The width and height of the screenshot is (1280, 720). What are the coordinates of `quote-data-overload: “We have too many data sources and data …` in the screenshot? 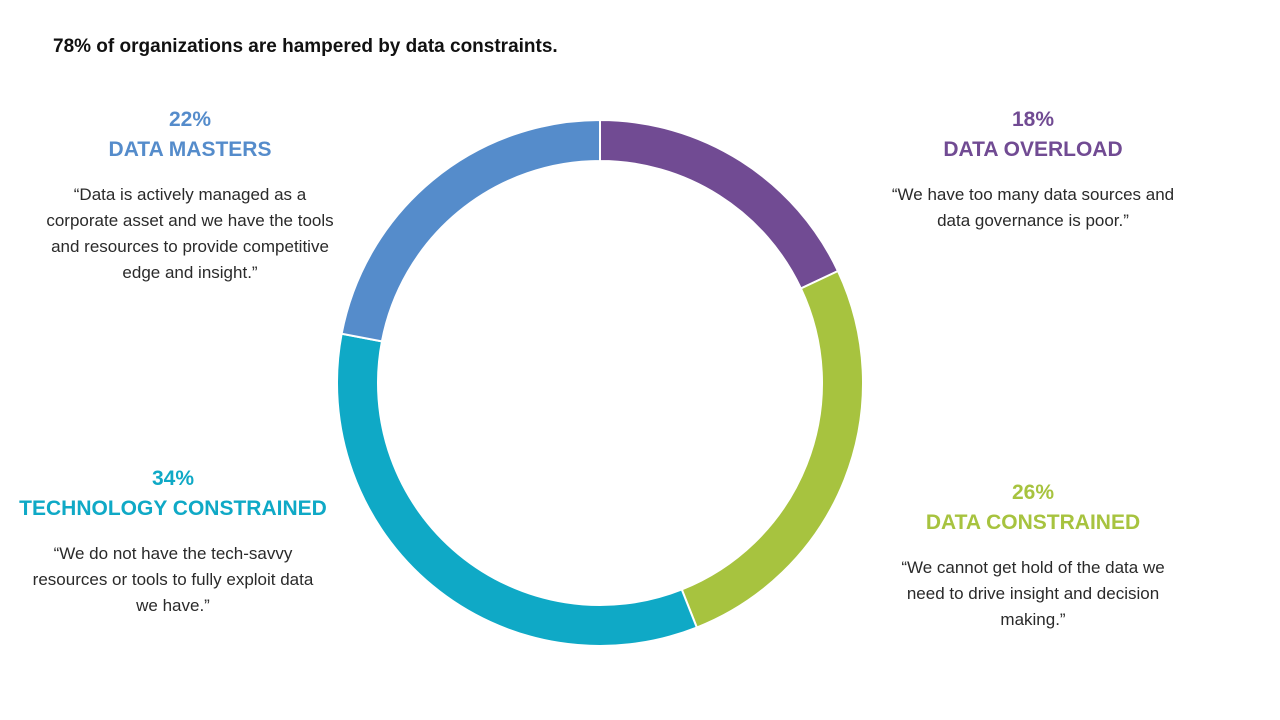 It's located at (1033, 207).